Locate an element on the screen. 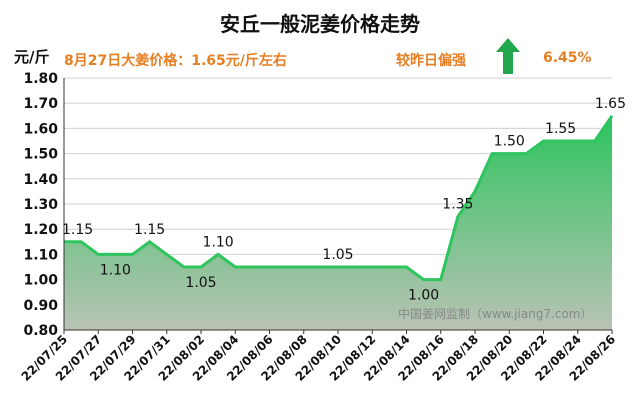 This screenshot has height=410, width=640. y-tick-label: 1.70 is located at coordinates (40, 104).